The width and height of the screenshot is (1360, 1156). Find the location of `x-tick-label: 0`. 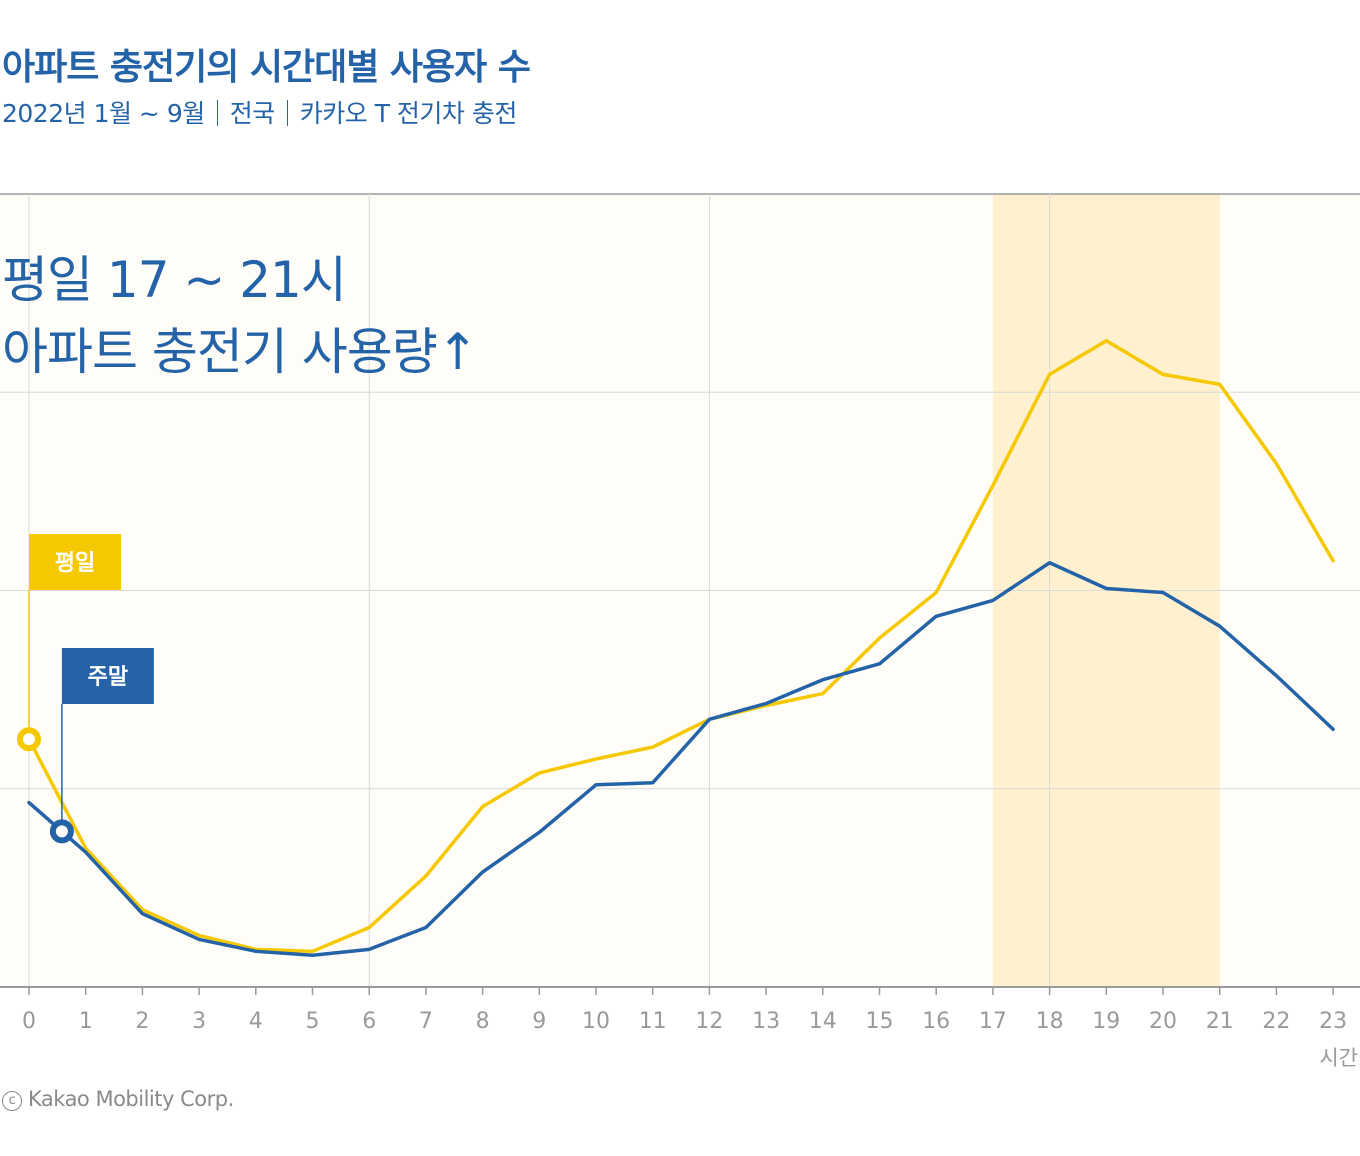

x-tick-label: 0 is located at coordinates (29, 1021).